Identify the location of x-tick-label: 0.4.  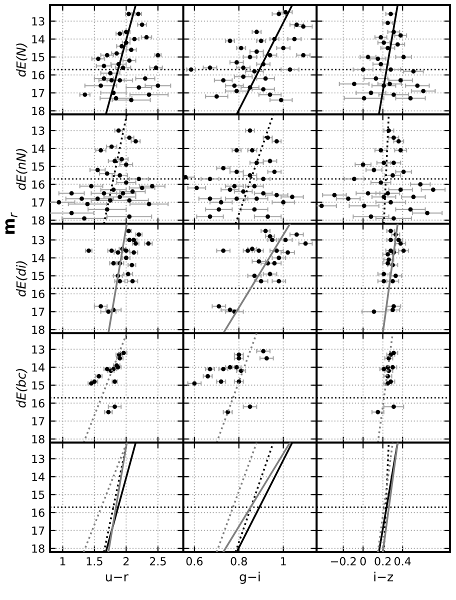
(402, 561).